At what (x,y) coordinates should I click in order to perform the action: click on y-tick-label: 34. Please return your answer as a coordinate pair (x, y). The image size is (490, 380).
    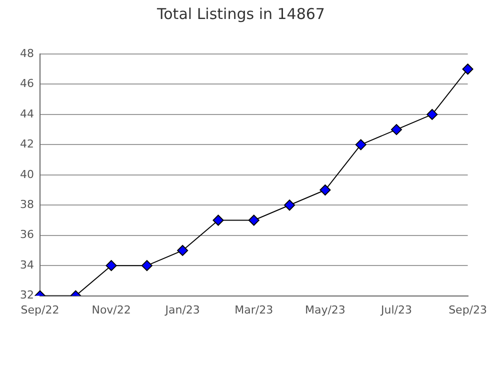
    Looking at the image, I should click on (27, 265).